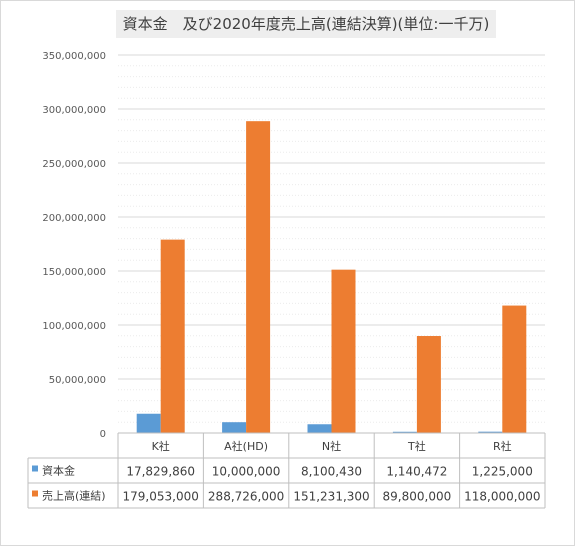 The width and height of the screenshot is (575, 546). I want to click on y-tick-label: 50,000,000, so click(77, 380).